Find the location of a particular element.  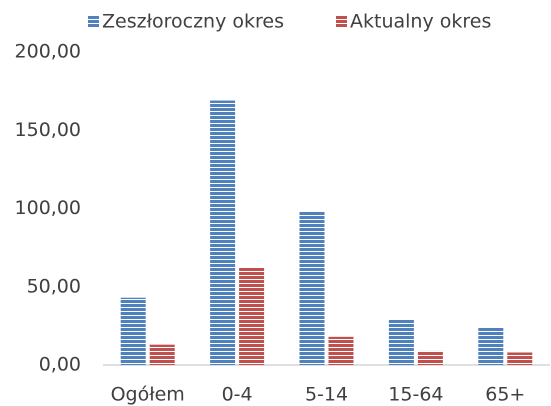

x-tick-label: 5-14 is located at coordinates (326, 395).